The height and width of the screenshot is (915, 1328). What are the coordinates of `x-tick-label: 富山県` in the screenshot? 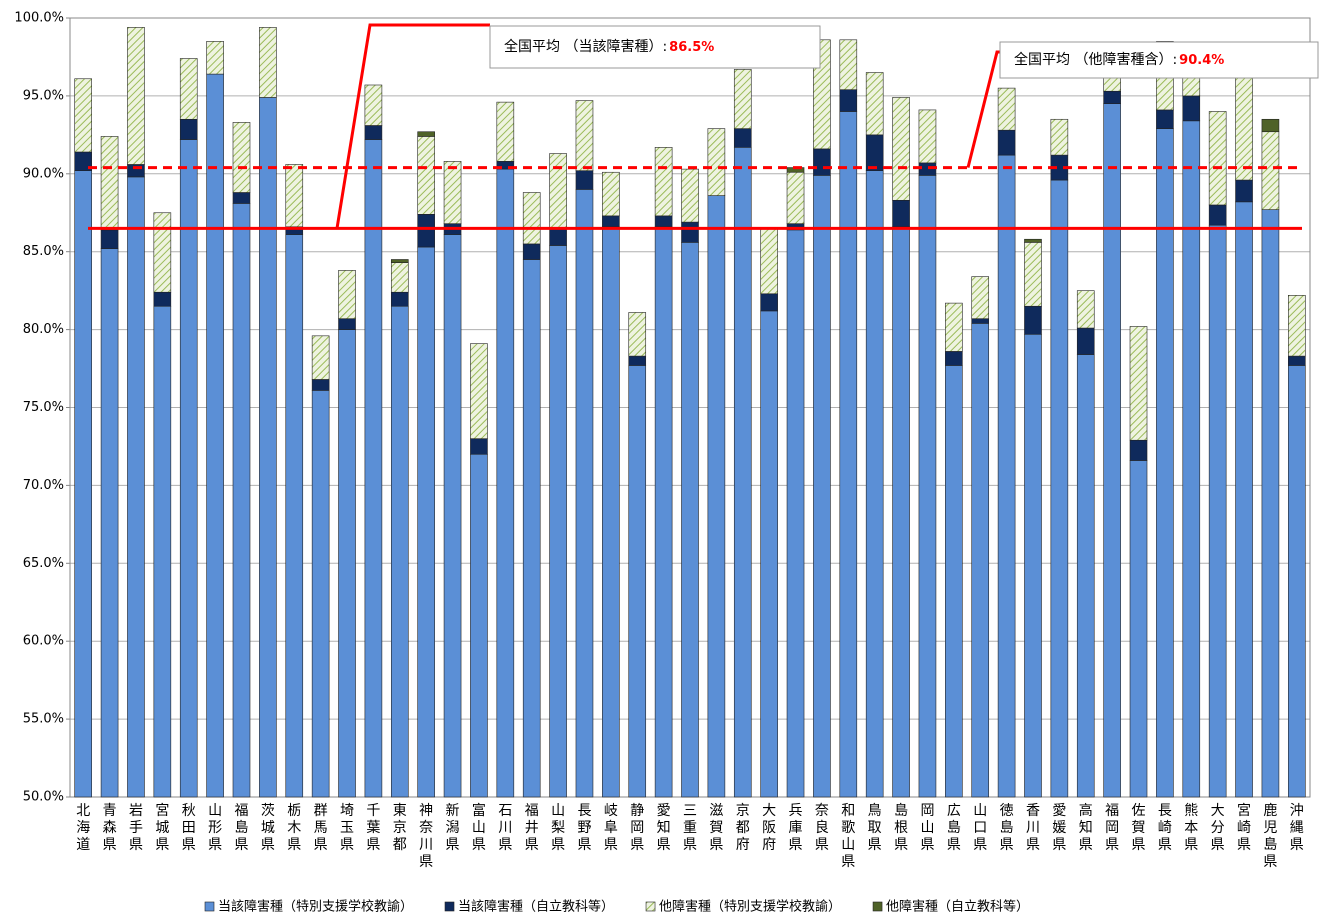 It's located at (479, 827).